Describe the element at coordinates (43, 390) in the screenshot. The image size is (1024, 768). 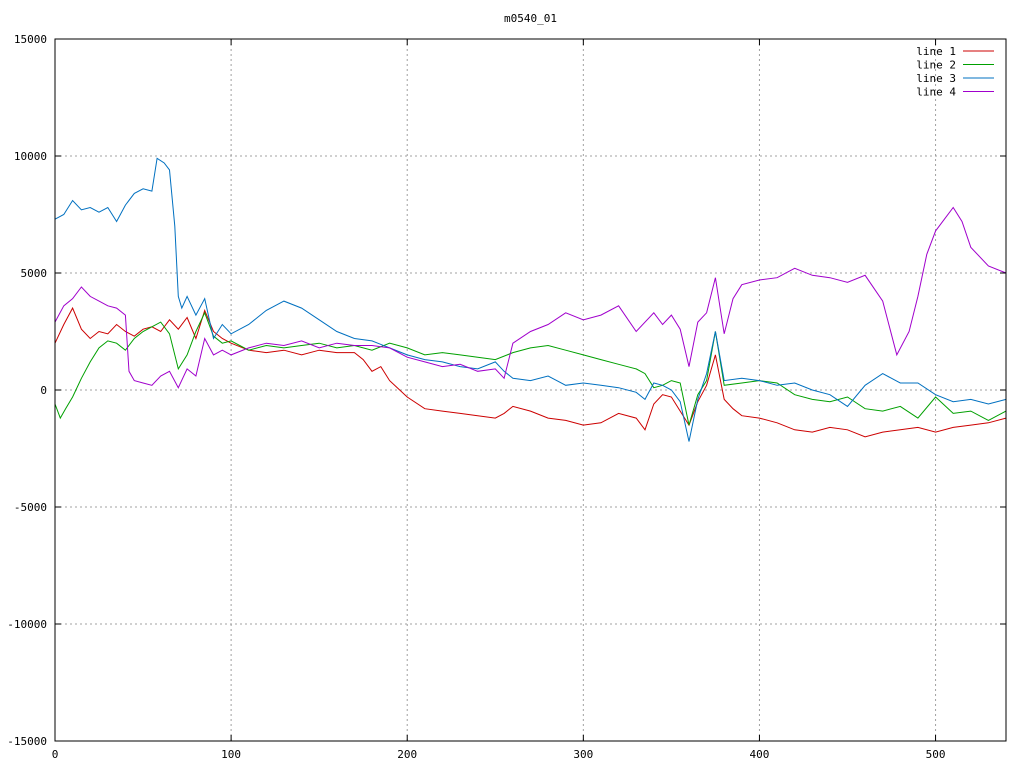
I see `y-tick-label: 0` at that location.